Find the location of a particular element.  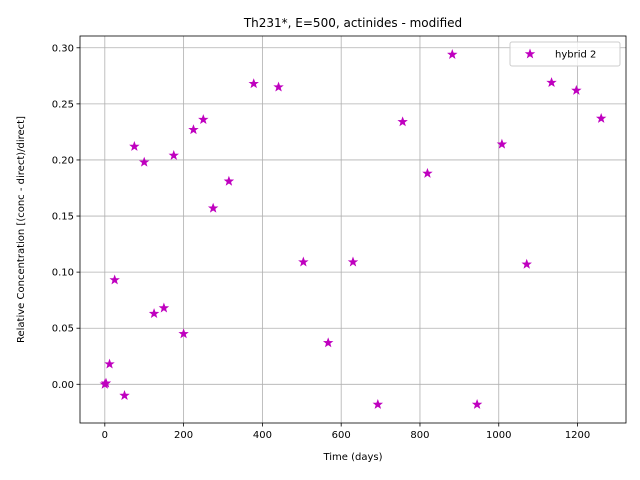

x-tick-label: 1200 is located at coordinates (577, 435).